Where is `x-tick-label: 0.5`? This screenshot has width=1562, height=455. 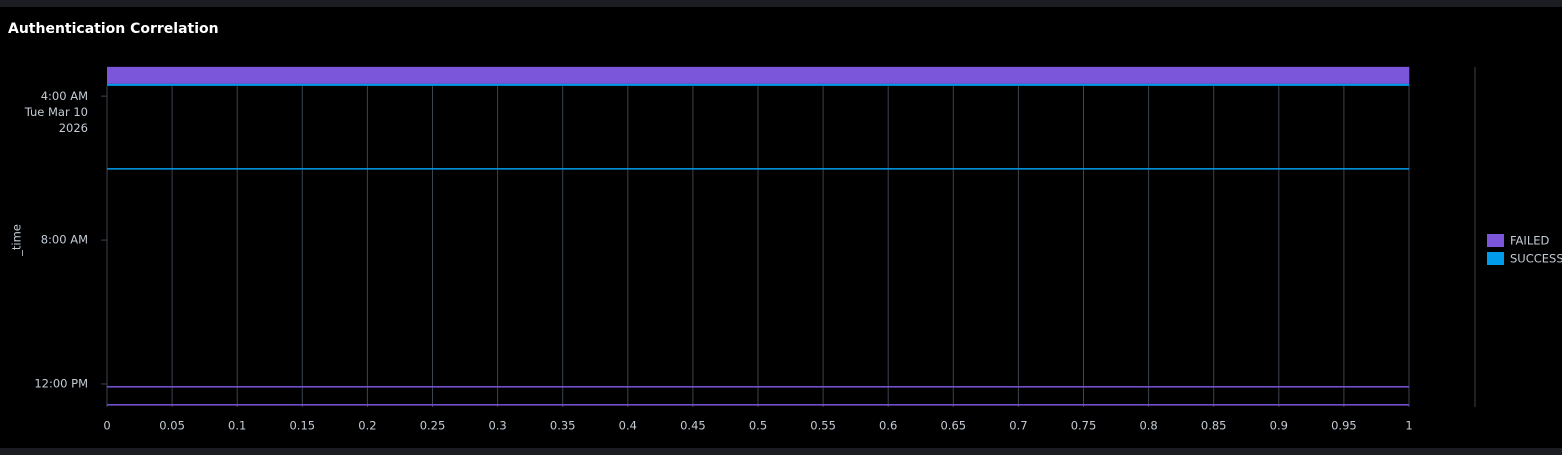
x-tick-label: 0.5 is located at coordinates (758, 426).